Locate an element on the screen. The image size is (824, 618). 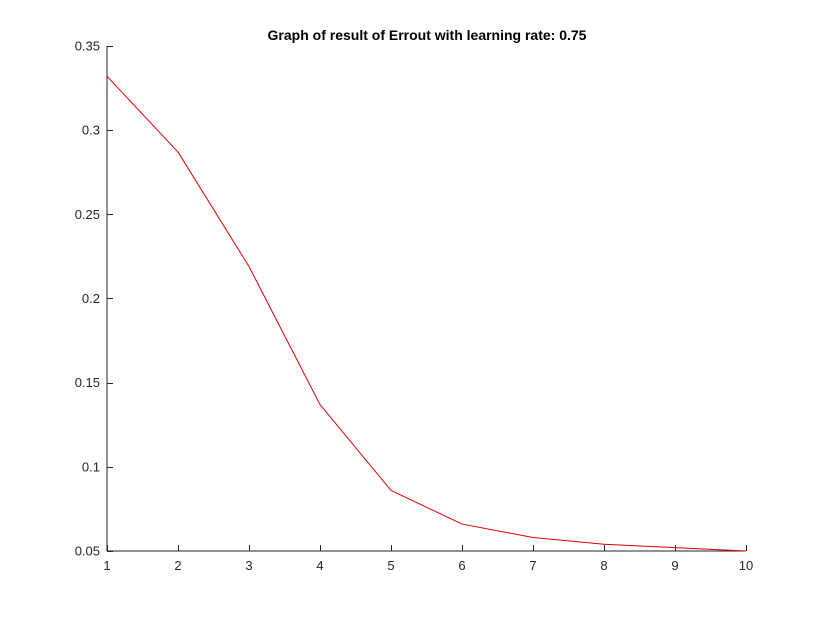
y-tick-label: 0.15 is located at coordinates (87, 382).